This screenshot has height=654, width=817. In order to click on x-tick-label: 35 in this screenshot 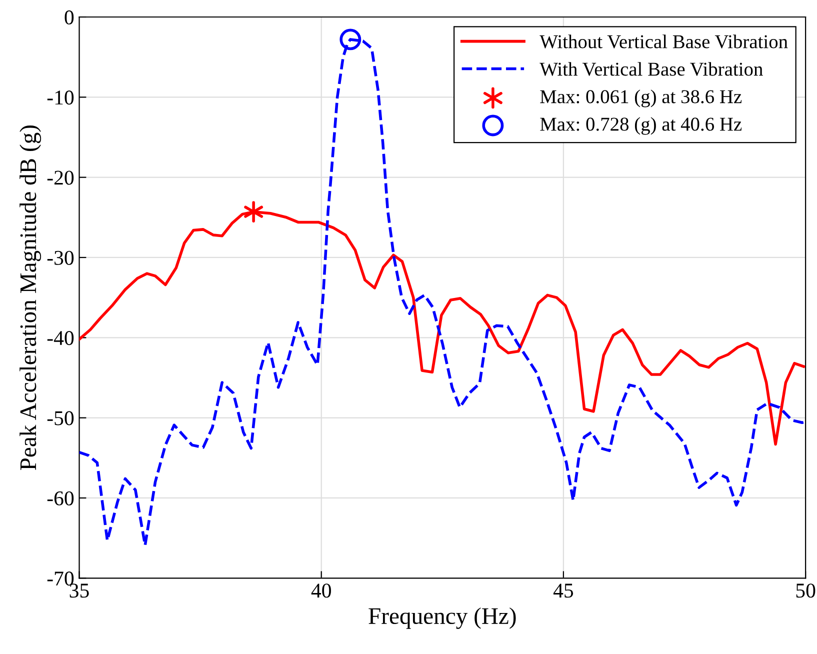, I will do `click(79, 591)`.